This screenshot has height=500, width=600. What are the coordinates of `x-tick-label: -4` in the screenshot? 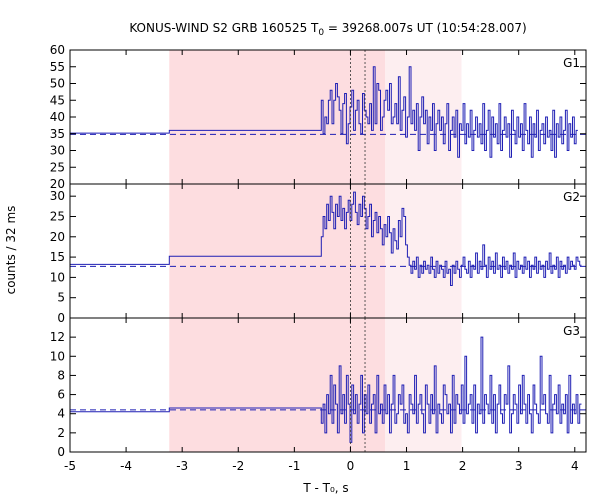 It's located at (126, 466).